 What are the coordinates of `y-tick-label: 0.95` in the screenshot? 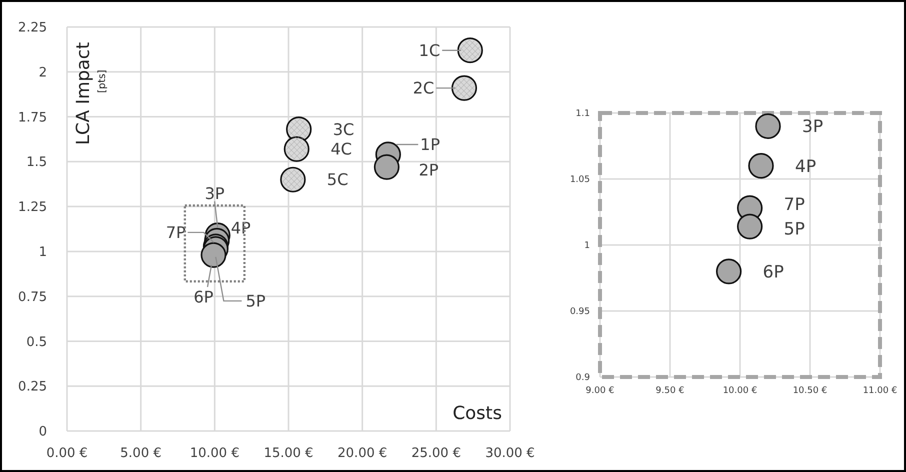 It's located at (580, 312).